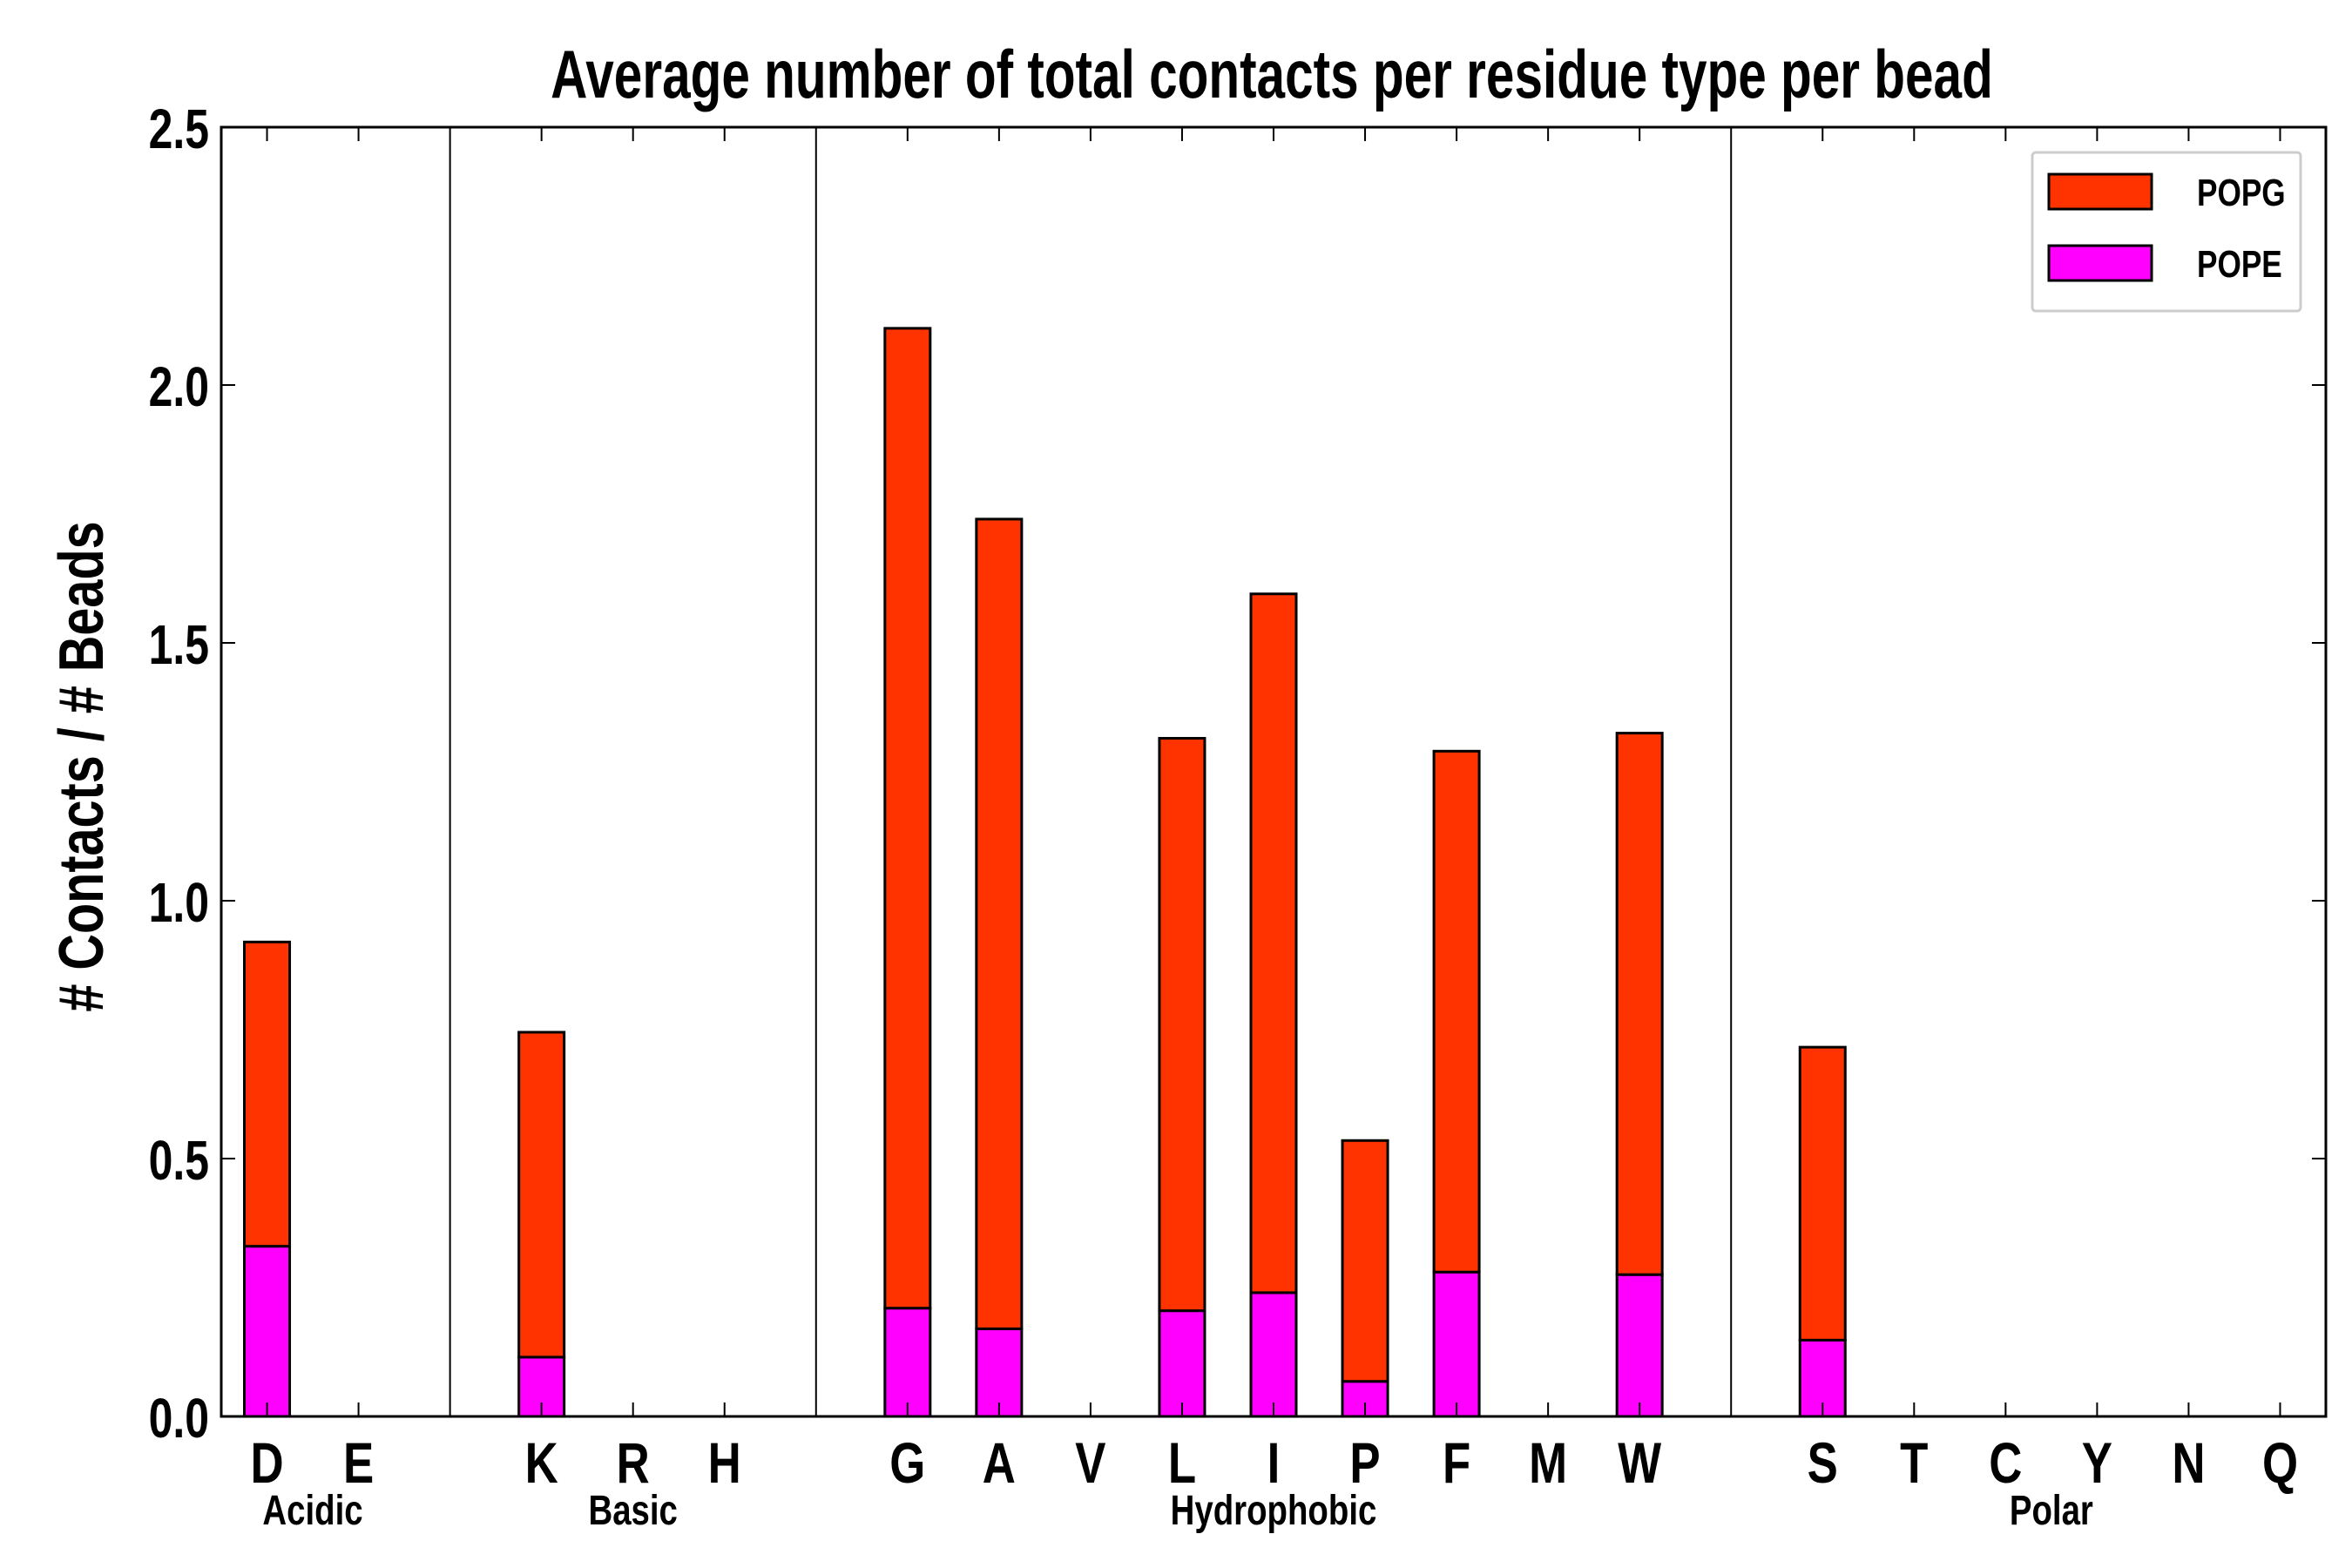  I want to click on x-tick-label: L, so click(1182, 1462).